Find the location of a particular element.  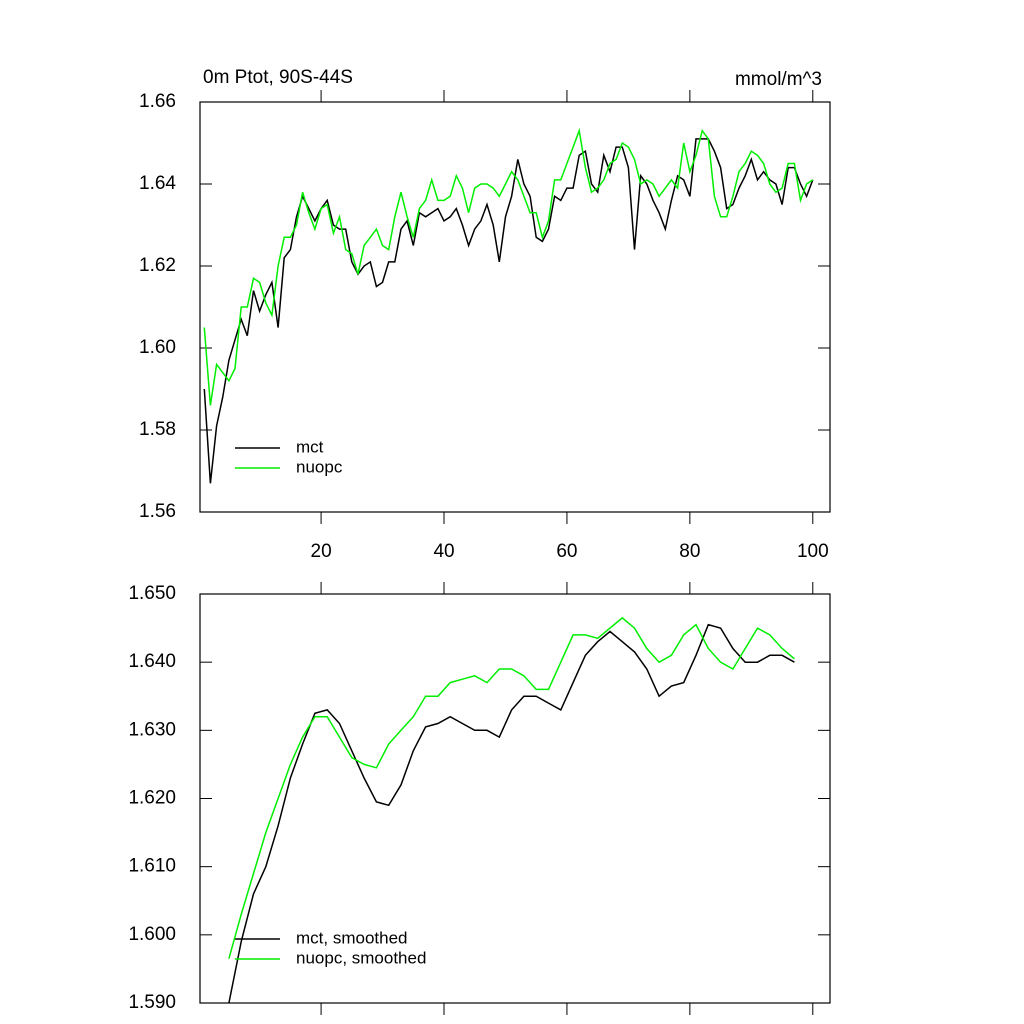

y-tick-label: 1.620 is located at coordinates (152, 798).